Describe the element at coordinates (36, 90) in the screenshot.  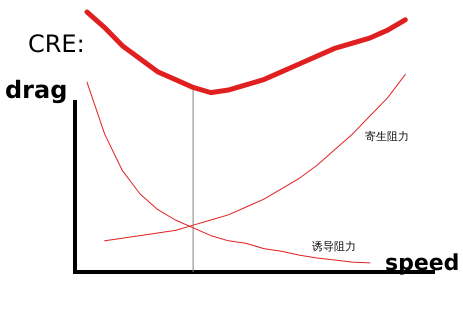
I see `y-axis-title: drag` at that location.